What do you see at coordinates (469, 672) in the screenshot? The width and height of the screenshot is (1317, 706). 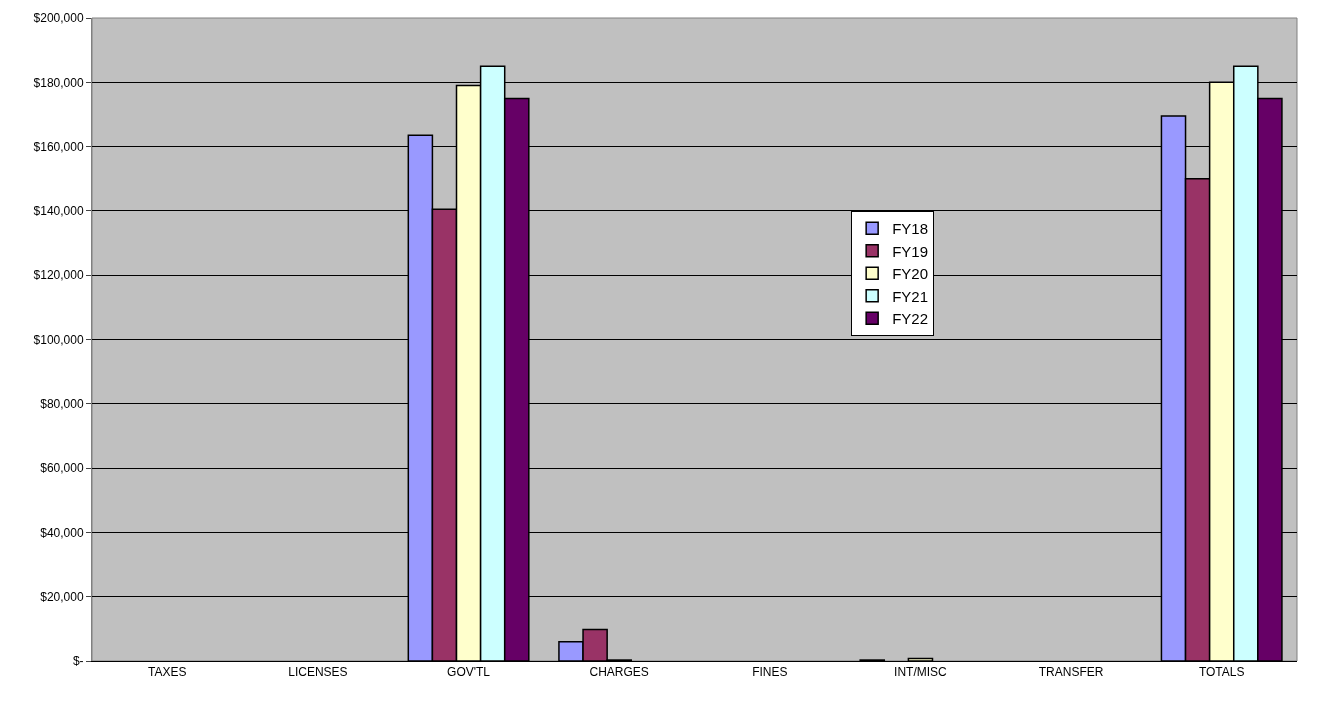 I see `x-tick-label: GOV'TL` at bounding box center [469, 672].